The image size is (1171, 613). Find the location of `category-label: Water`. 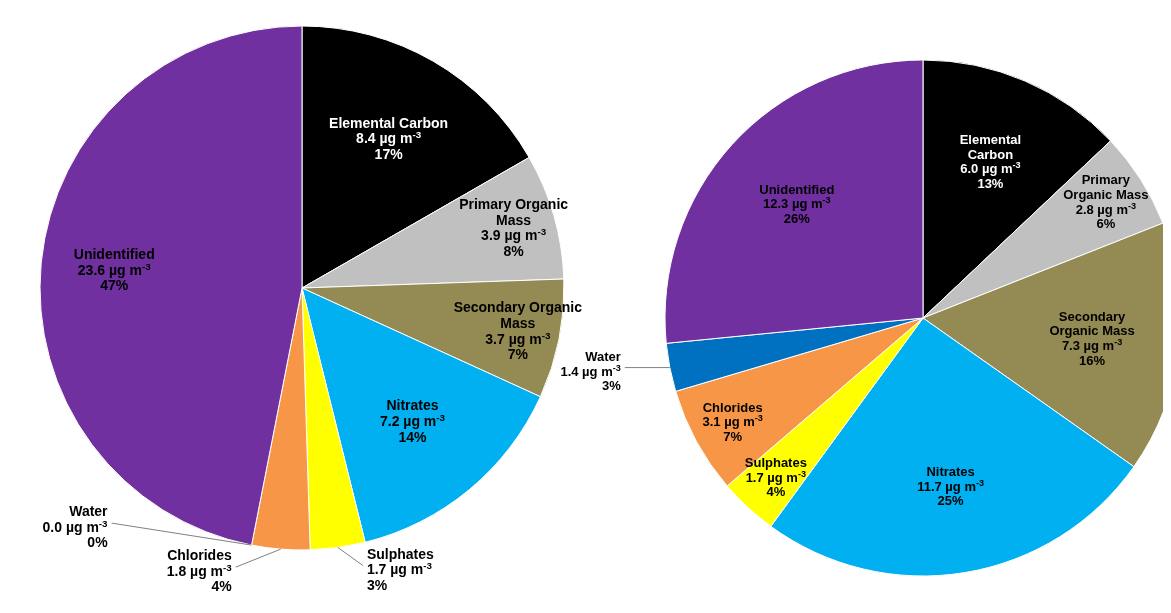

category-label: Water is located at coordinates (88, 511).